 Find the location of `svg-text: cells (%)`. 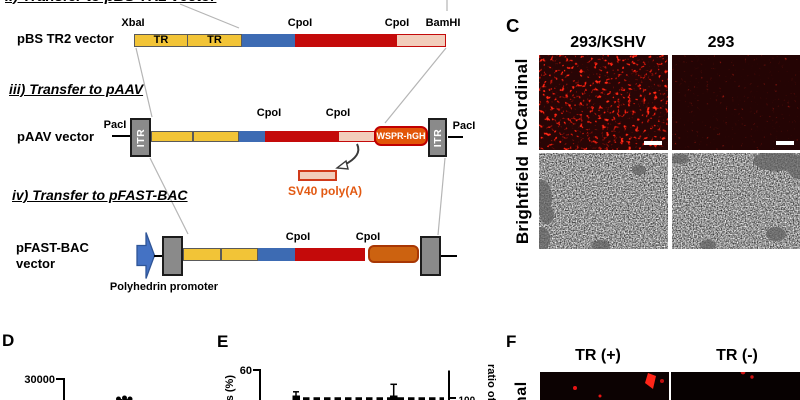

svg-text: cells (%) is located at coordinates (230, 387).